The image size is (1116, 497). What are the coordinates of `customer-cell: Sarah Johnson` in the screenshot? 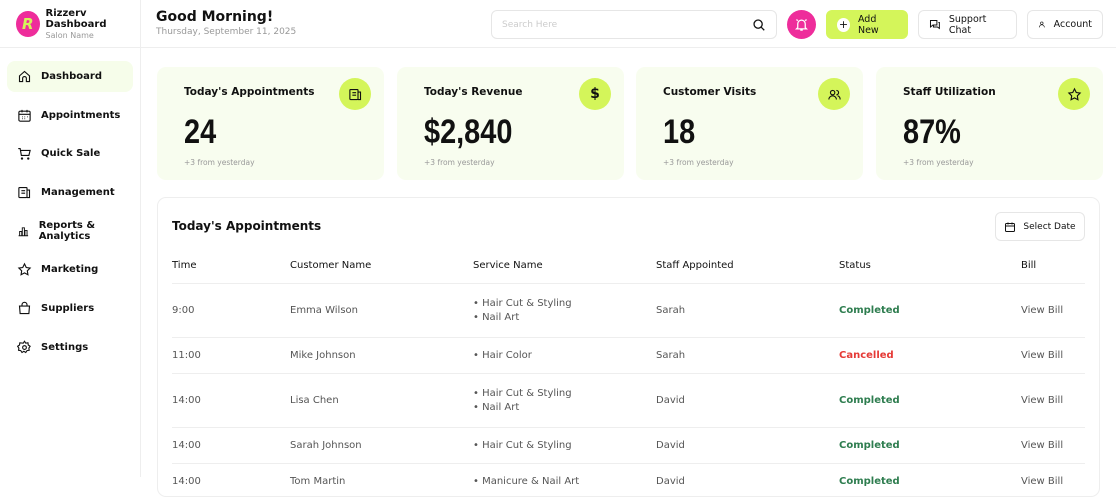 It's located at (326, 445).